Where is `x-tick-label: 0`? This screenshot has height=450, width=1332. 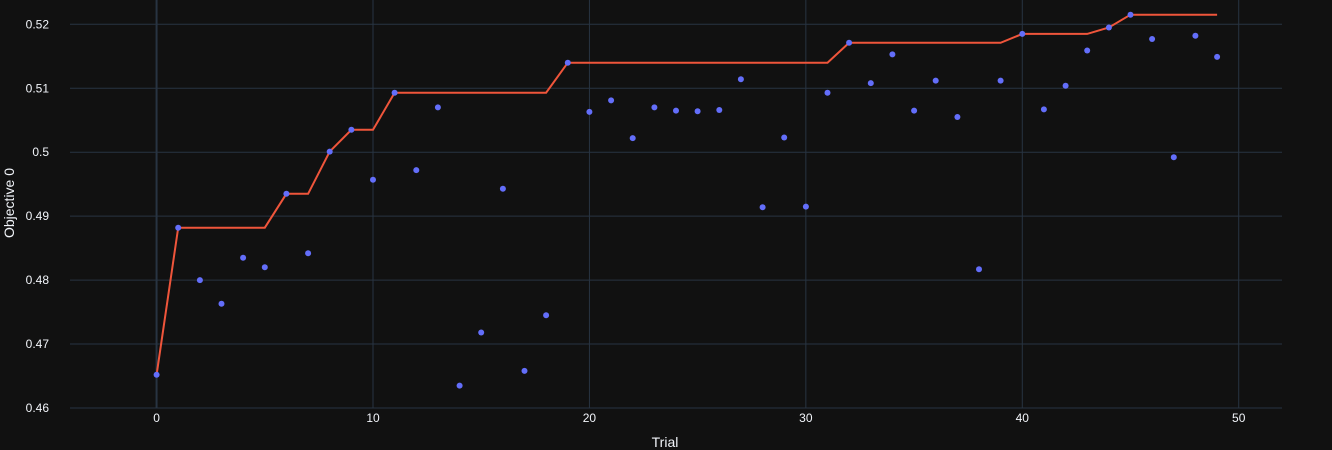 x-tick-label: 0 is located at coordinates (156, 418).